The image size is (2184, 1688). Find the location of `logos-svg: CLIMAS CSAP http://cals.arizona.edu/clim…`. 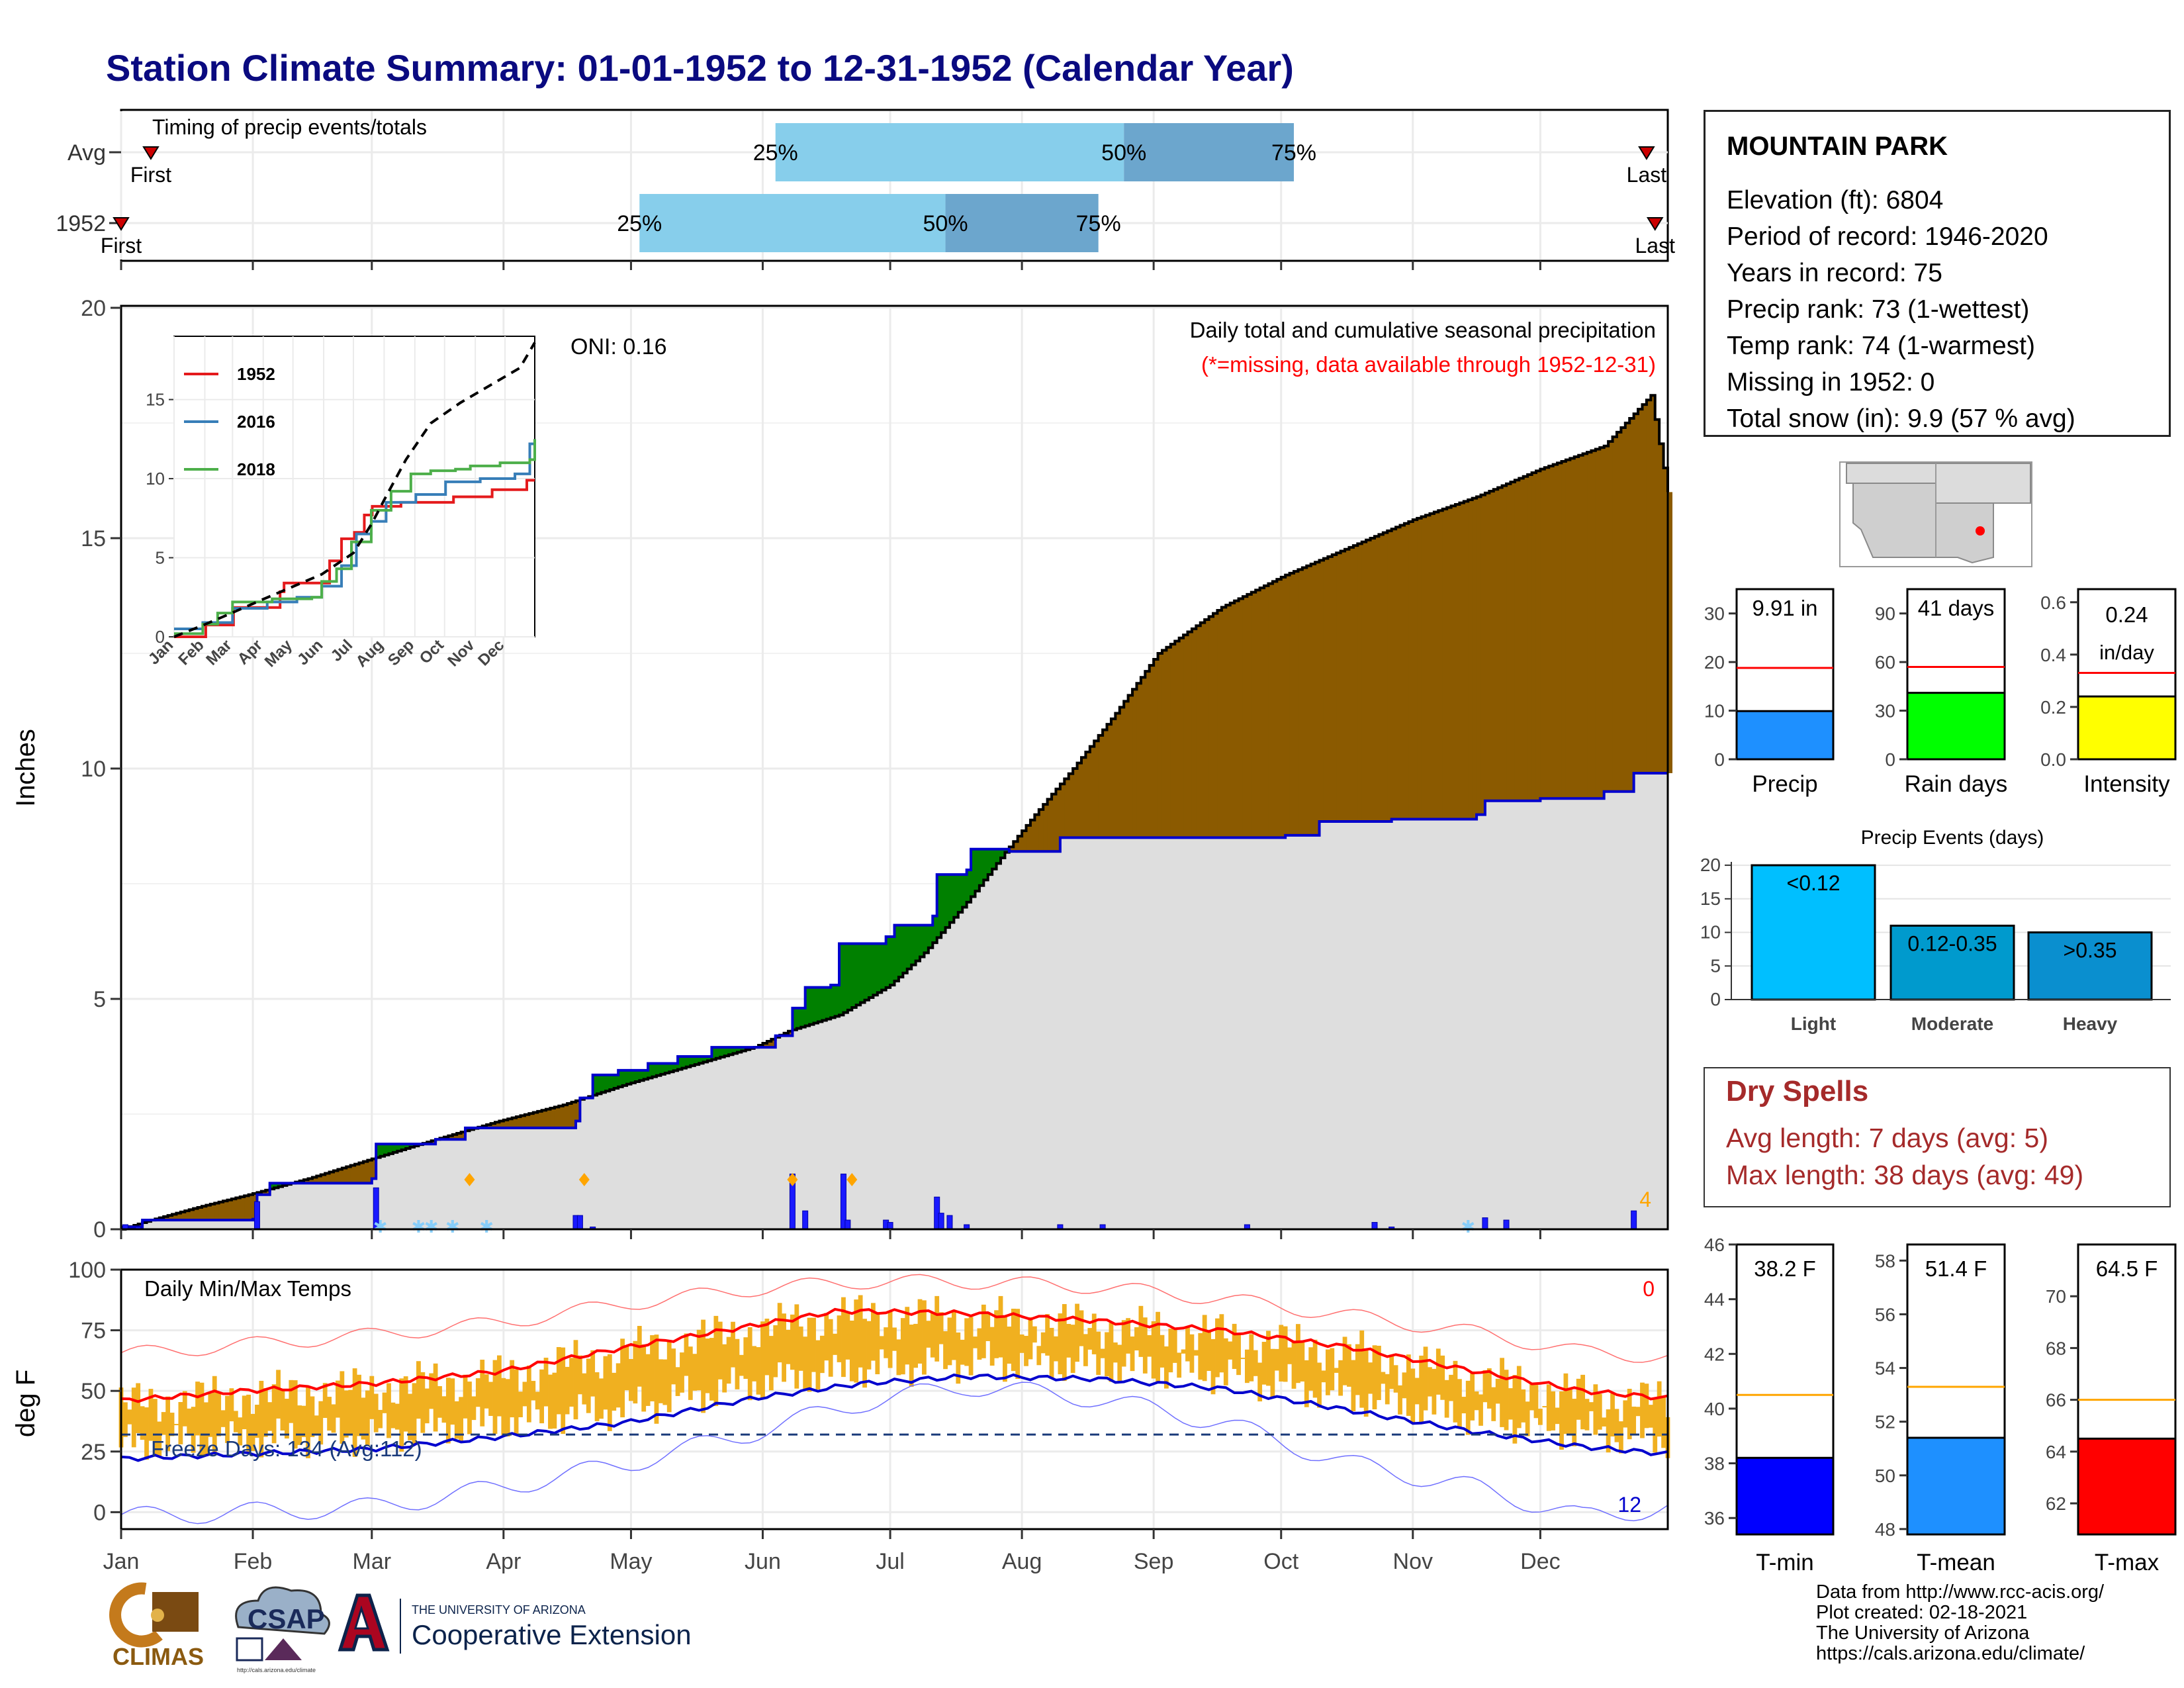

logos-svg: CLIMAS CSAP http://cals.arizona.edu/clim… is located at coordinates (400, 1627).